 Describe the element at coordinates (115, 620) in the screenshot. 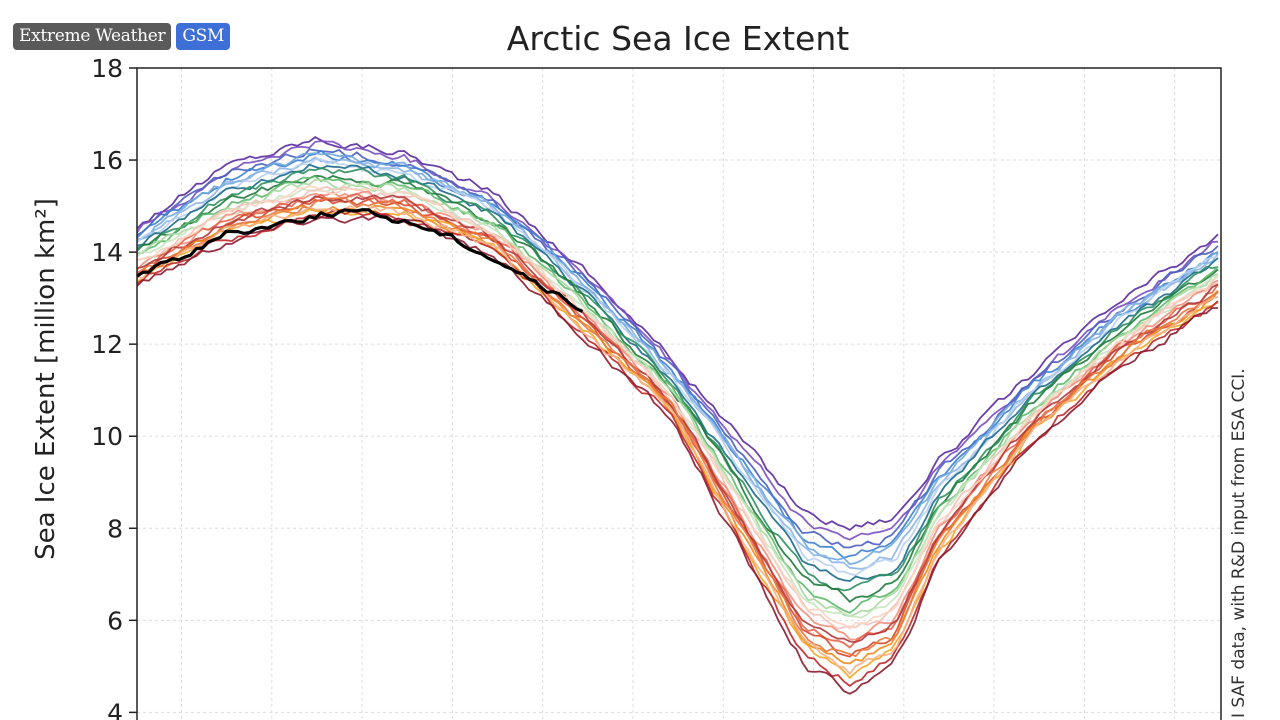

I see `y-tick-label: 6` at that location.